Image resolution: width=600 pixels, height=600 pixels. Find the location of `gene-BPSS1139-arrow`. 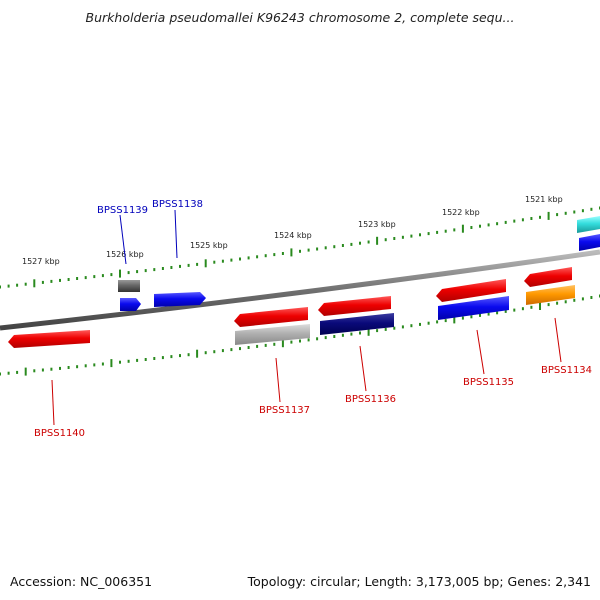

gene-BPSS1139-arrow is located at coordinates (130, 304).